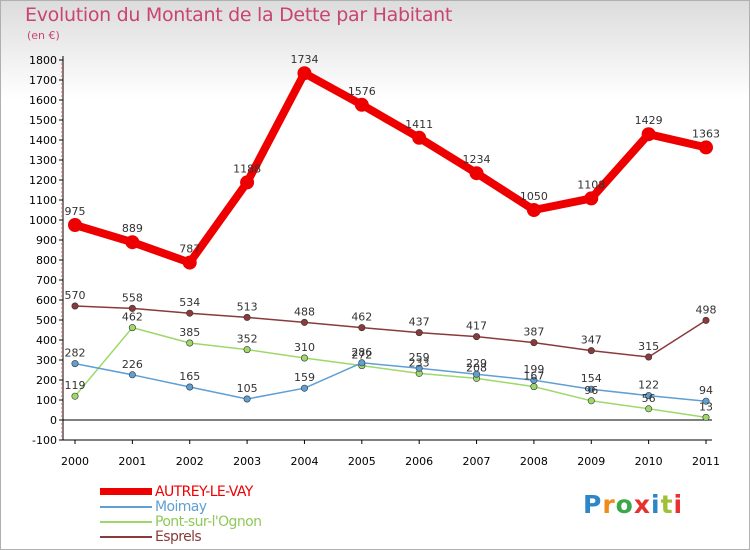 The width and height of the screenshot is (750, 550). I want to click on y-tick-label: 700, so click(46, 280).